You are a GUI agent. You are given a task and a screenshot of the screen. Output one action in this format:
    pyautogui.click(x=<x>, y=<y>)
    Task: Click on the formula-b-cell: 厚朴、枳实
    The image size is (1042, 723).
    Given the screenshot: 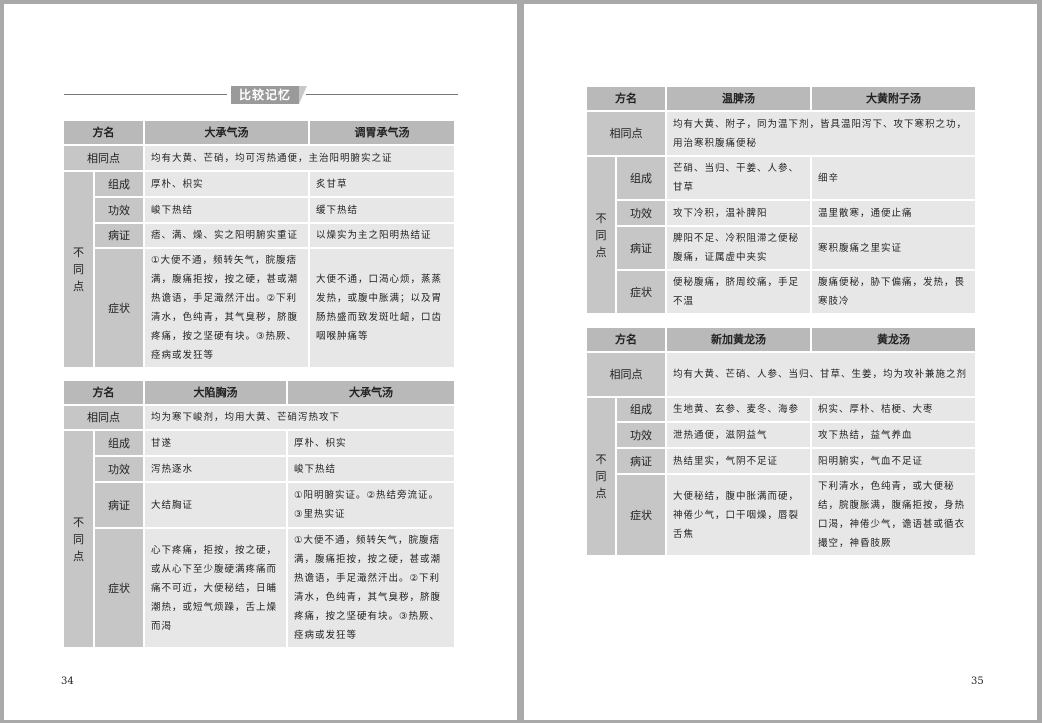 What is the action you would take?
    pyautogui.click(x=371, y=443)
    